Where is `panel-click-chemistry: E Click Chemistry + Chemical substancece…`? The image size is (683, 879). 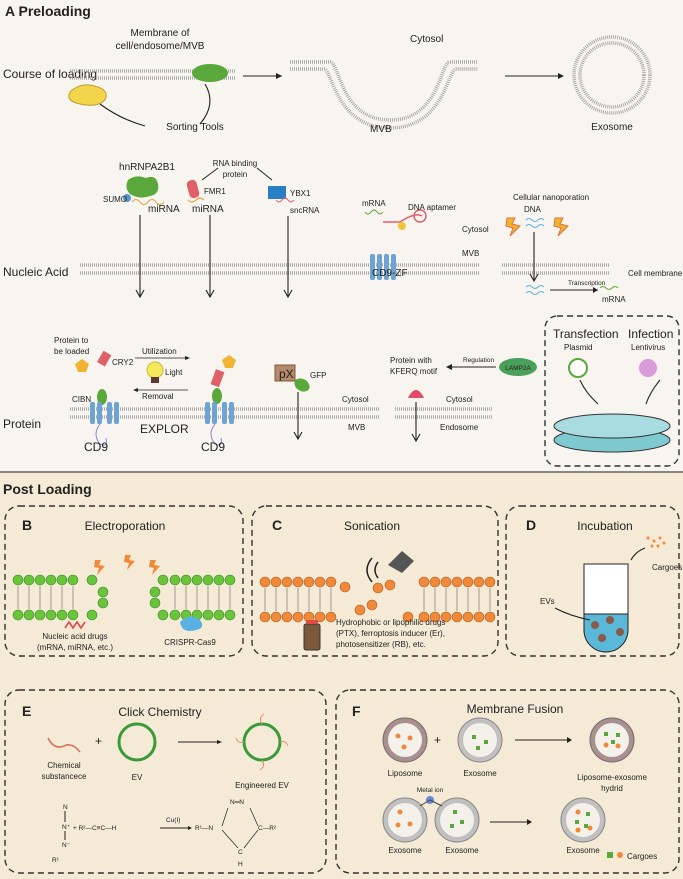
panel-click-chemistry: E Click Chemistry + Chemical substancece… is located at coordinates (165, 781).